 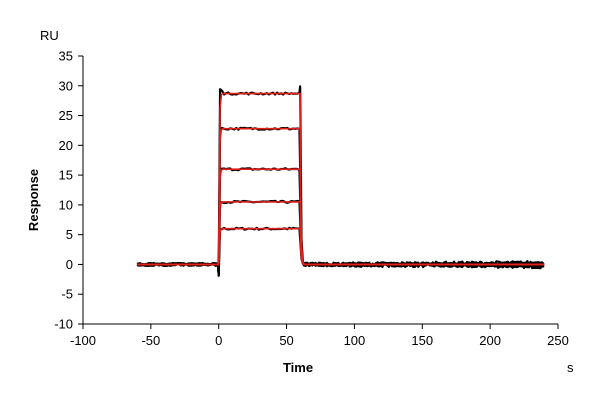 What do you see at coordinates (83, 340) in the screenshot?
I see `x-tick-label: -100` at bounding box center [83, 340].